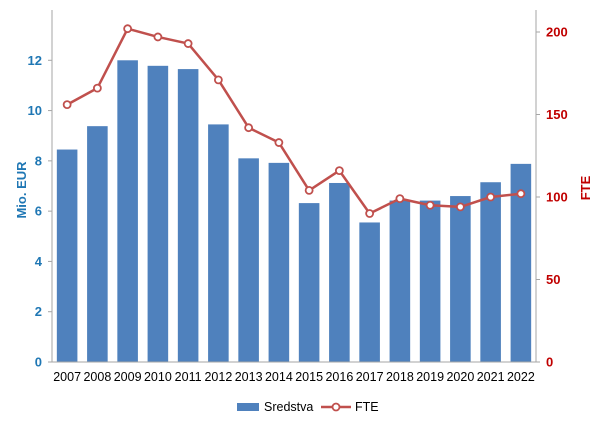  What do you see at coordinates (97, 244) in the screenshot?
I see `bar-2008` at bounding box center [97, 244].